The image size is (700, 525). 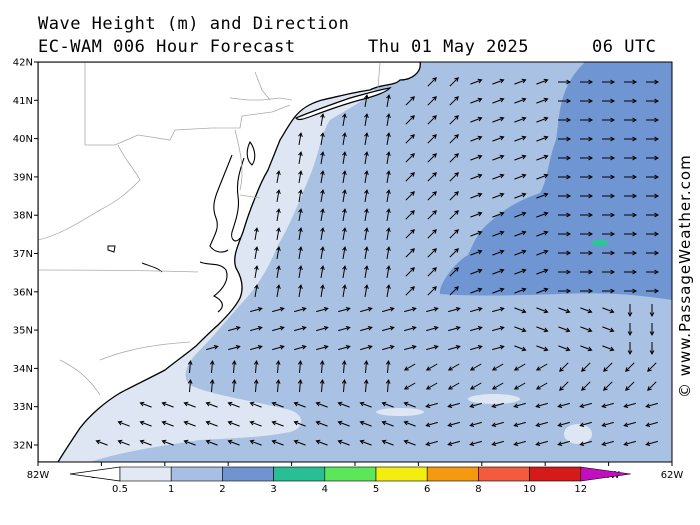 What do you see at coordinates (167, 47) in the screenshot?
I see `model-label: EC-WAM 006 Hour Forecast` at bounding box center [167, 47].